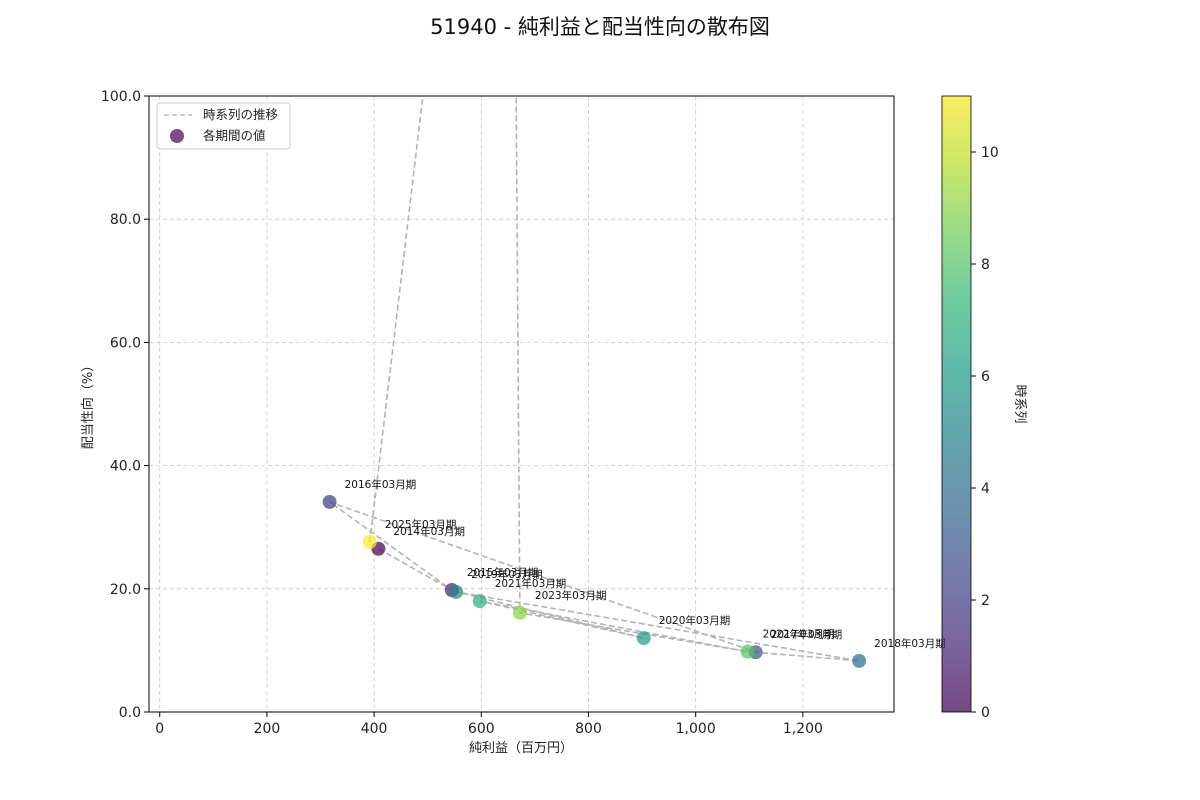  What do you see at coordinates (696, 729) in the screenshot?
I see `x-tick-label: 1,000` at bounding box center [696, 729].